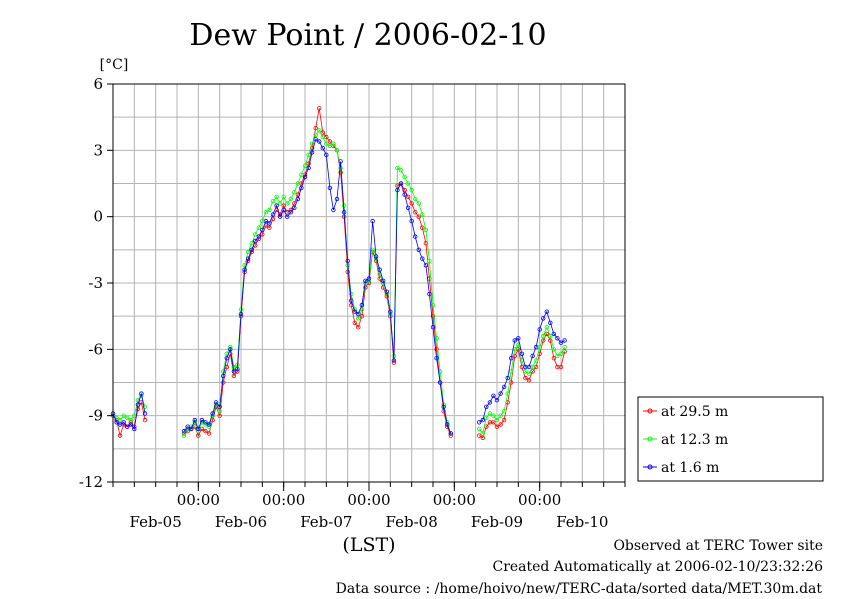 The image size is (842, 599). What do you see at coordinates (98, 84) in the screenshot?
I see `y-tick-label: 6` at bounding box center [98, 84].